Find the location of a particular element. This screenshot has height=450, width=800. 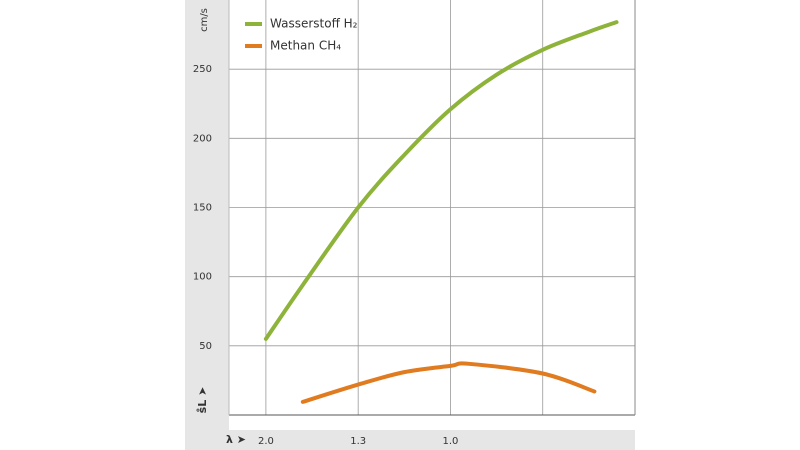

y-axis-panel is located at coordinates (207, 225).